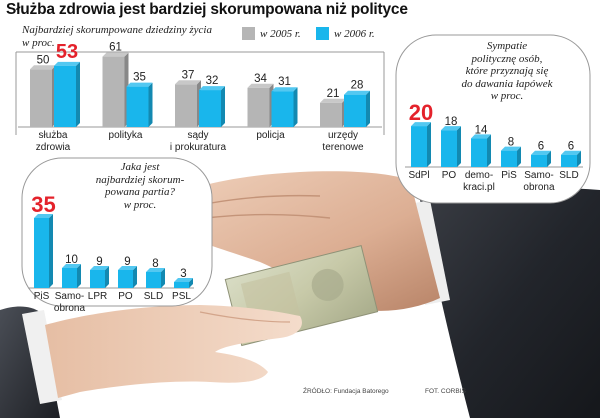 The width and height of the screenshot is (600, 418). What do you see at coordinates (270, 135) in the screenshot?
I see `chart1-category-label: policja` at bounding box center [270, 135].